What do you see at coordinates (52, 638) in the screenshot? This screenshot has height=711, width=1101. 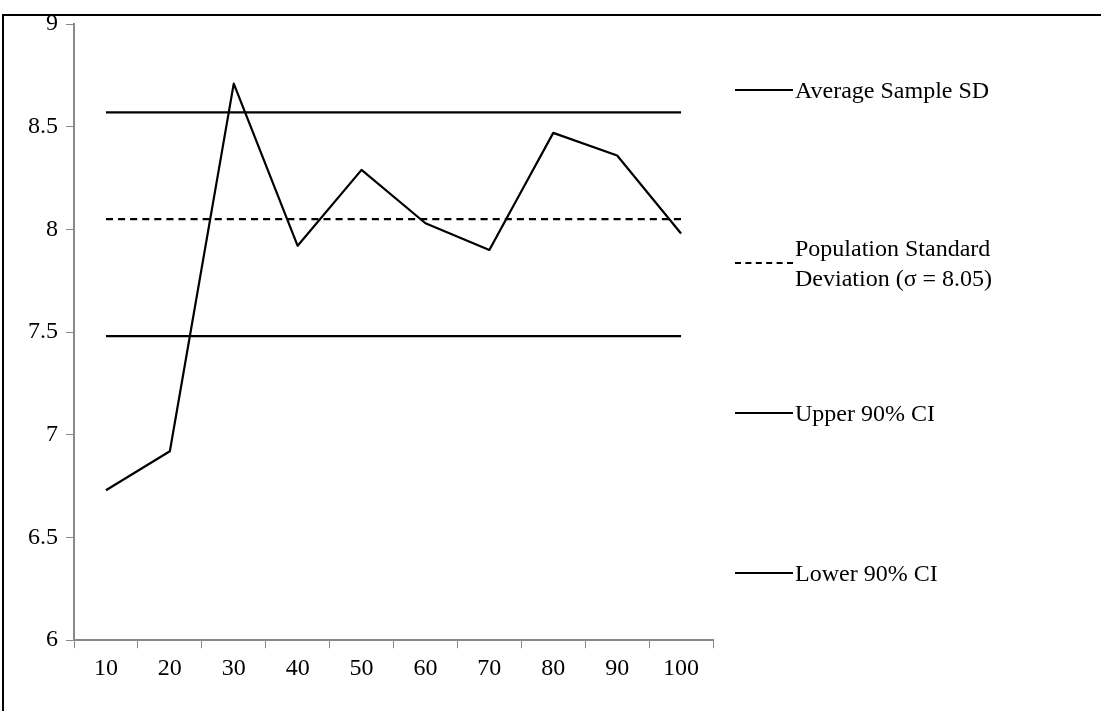 I see `y-tick-label: 6` at bounding box center [52, 638].